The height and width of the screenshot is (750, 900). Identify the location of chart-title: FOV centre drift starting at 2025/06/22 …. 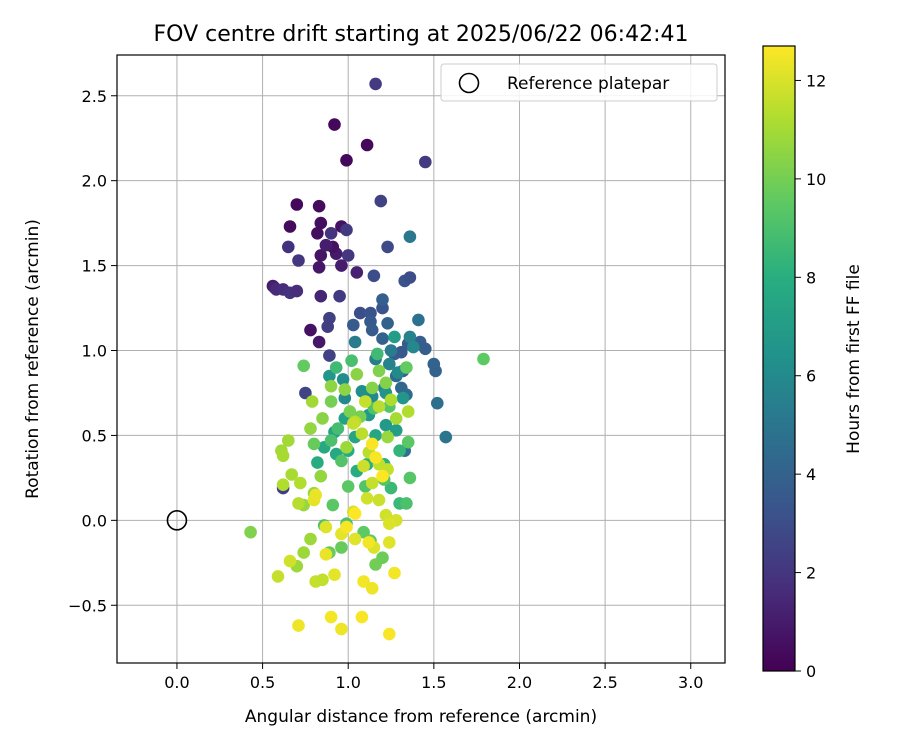
(421, 34).